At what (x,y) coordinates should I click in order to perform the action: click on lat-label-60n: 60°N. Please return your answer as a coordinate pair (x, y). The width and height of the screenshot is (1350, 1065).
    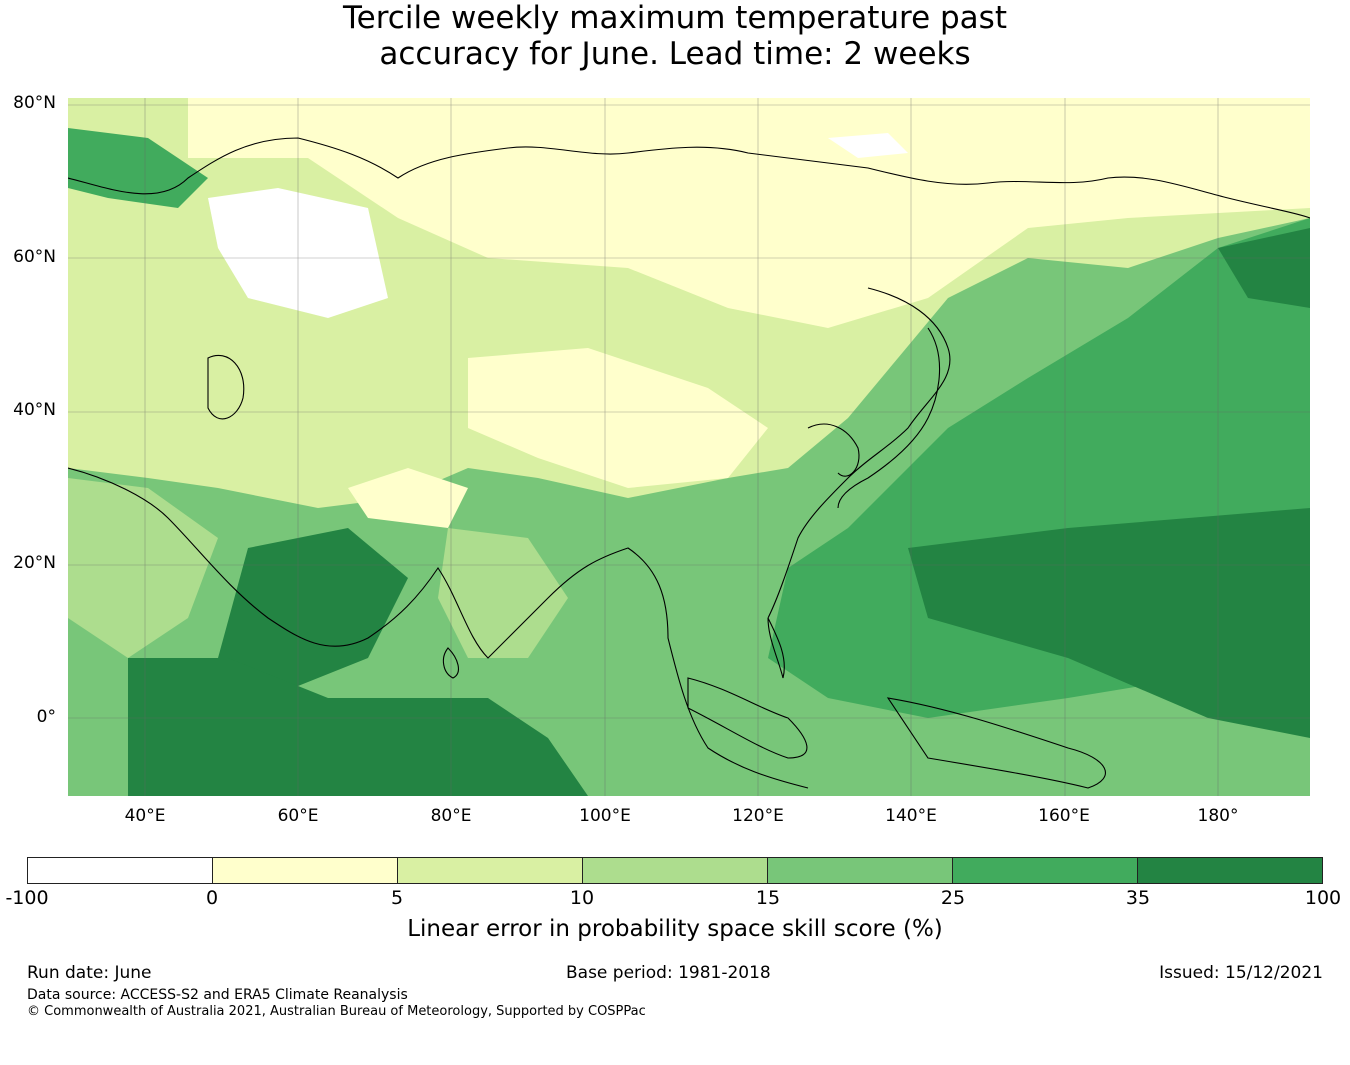
    Looking at the image, I should click on (34, 257).